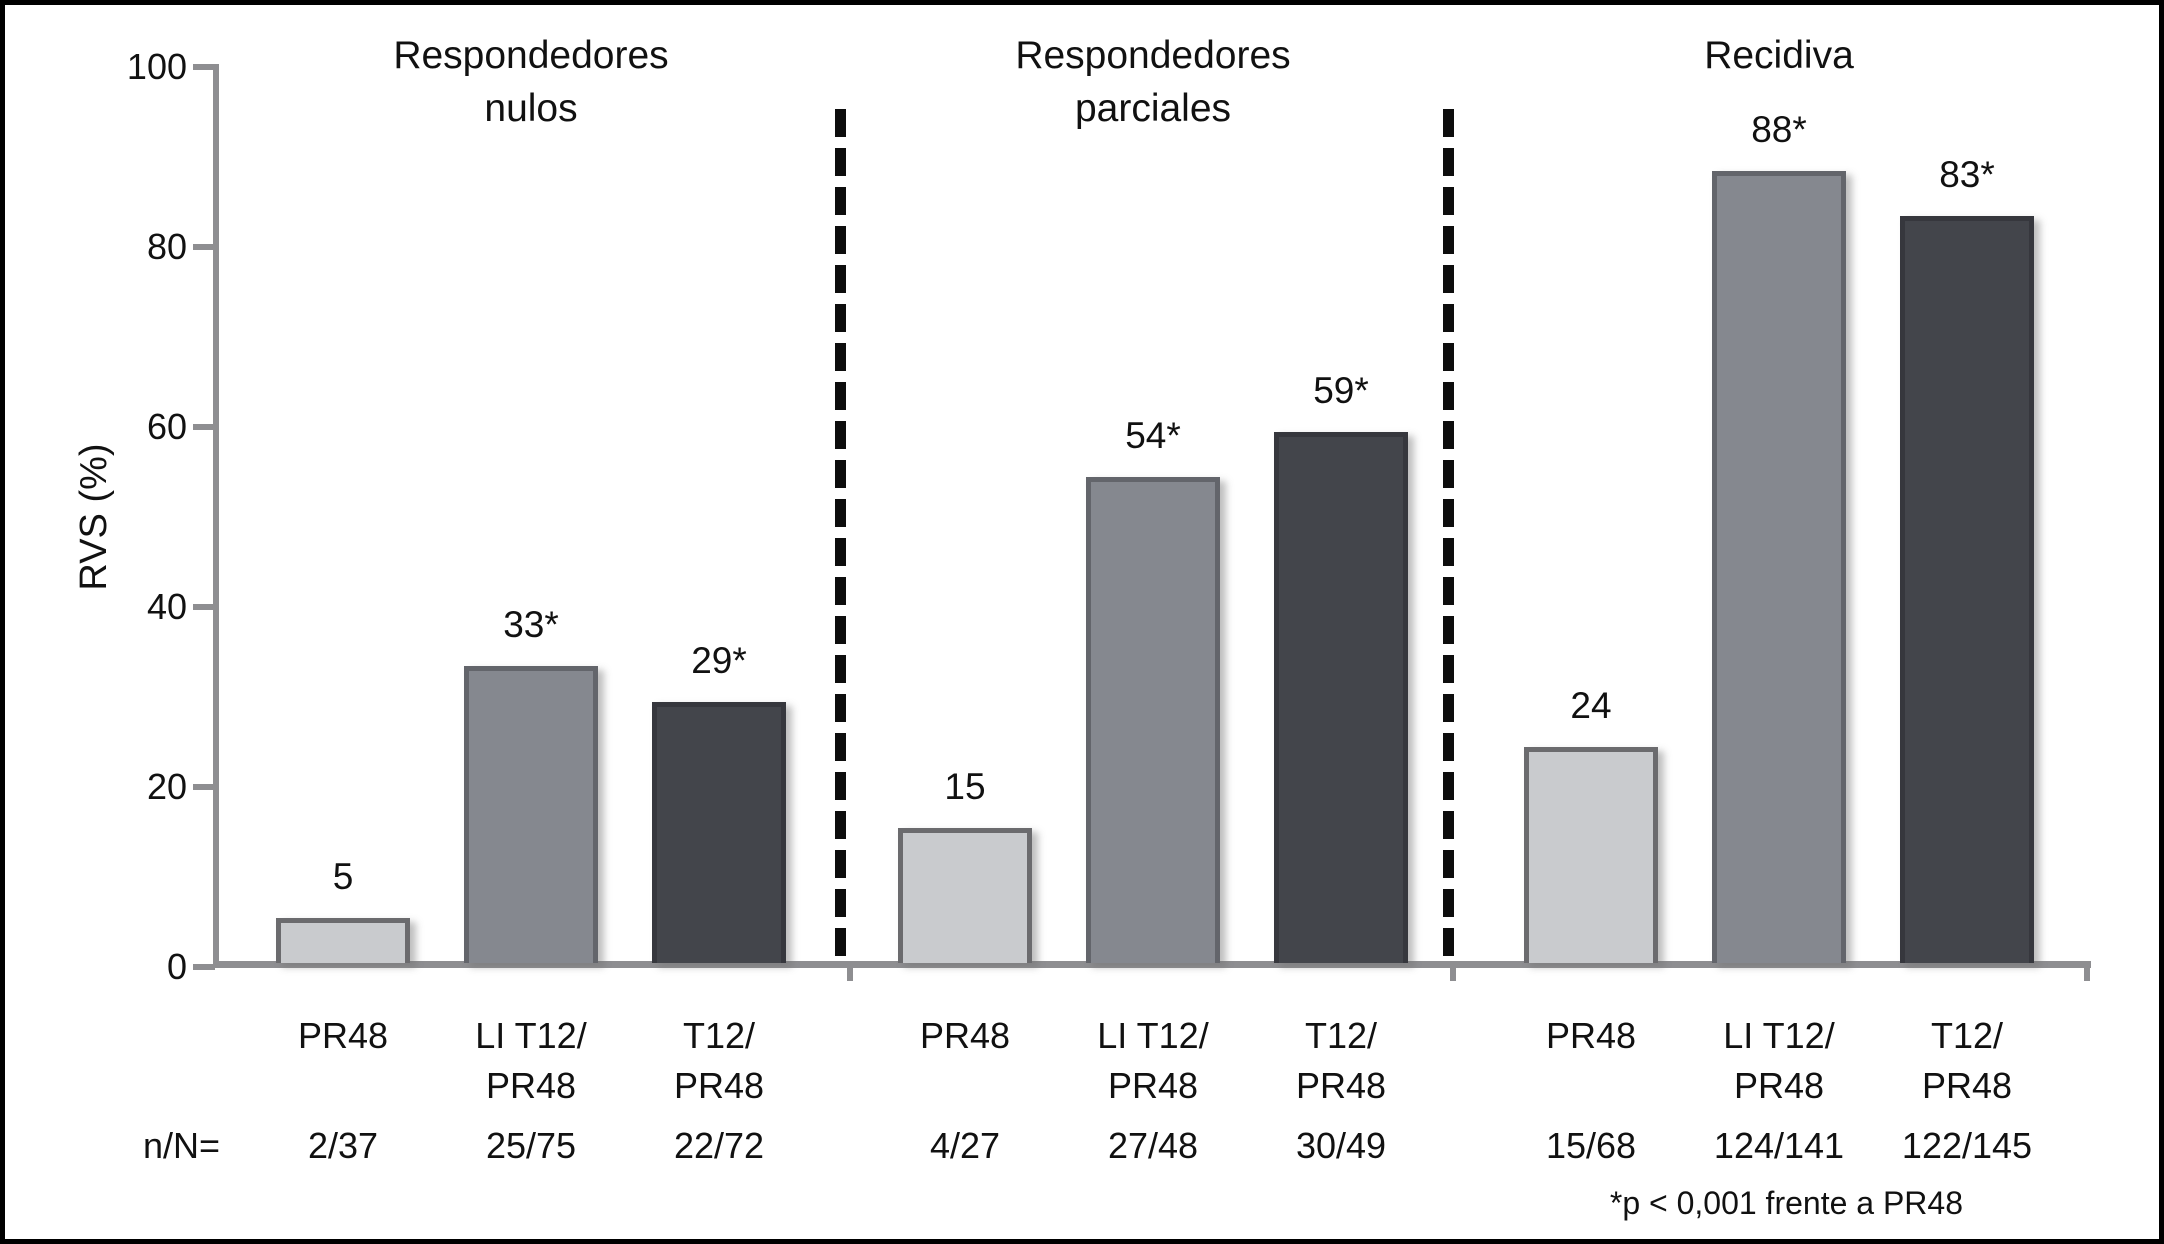  Describe the element at coordinates (965, 786) in the screenshot. I see `bar-value-label: 15` at that location.